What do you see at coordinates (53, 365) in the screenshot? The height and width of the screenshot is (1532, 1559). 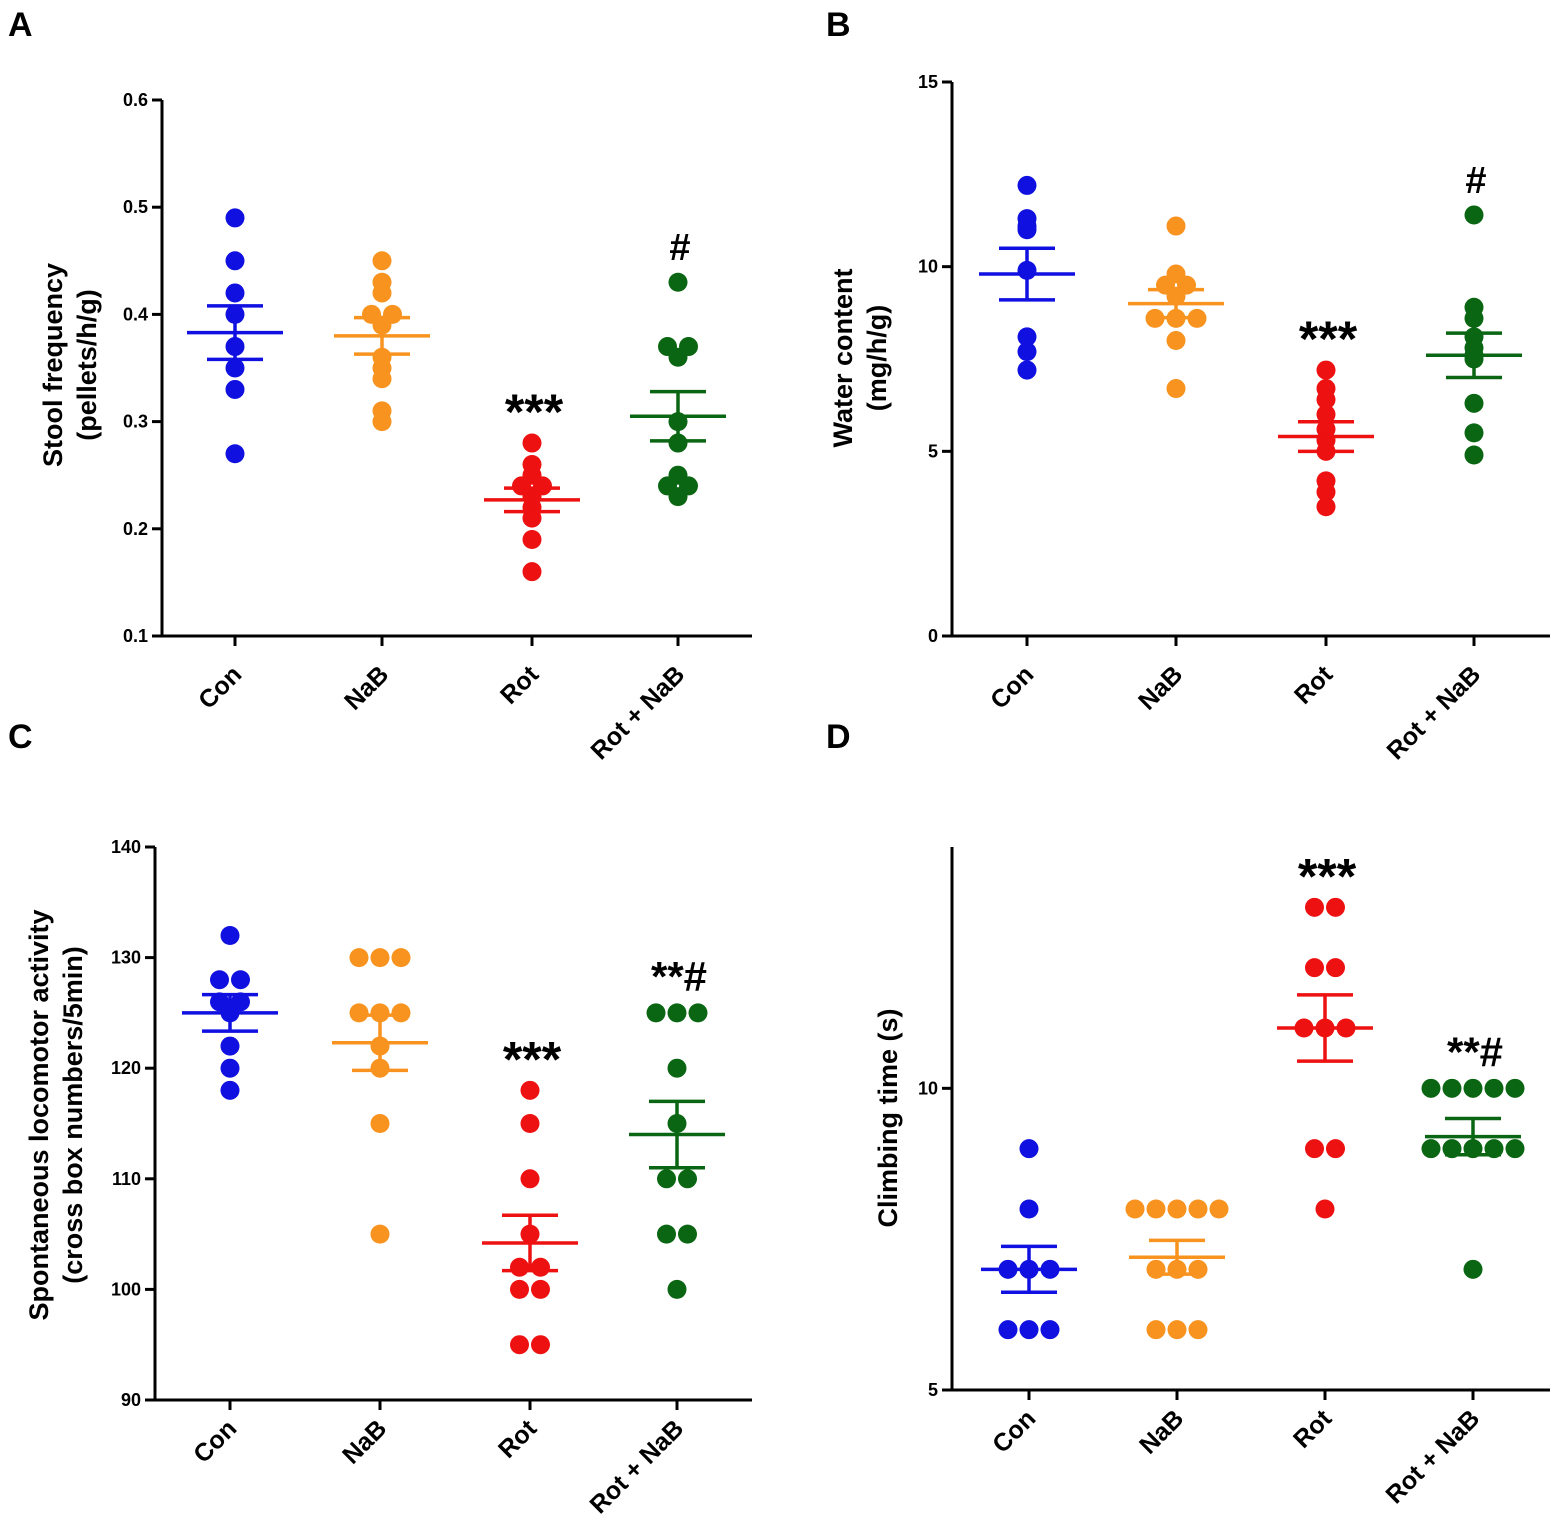 I see `y-axis-label-line: Stool frequency` at bounding box center [53, 365].